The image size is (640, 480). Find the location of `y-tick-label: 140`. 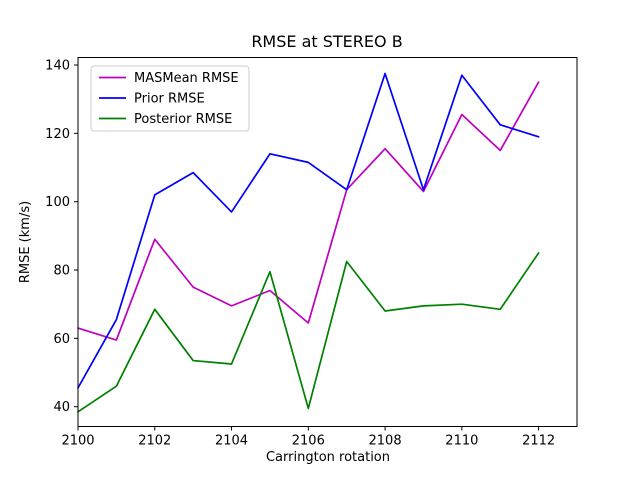

y-tick-label: 140 is located at coordinates (57, 66).